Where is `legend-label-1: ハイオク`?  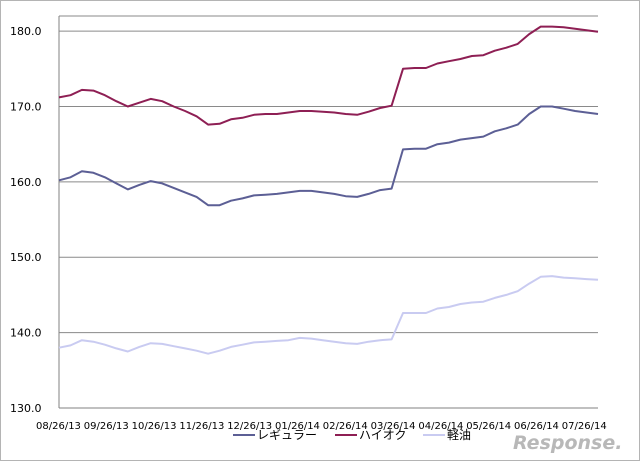
legend-label-1: ハイオク is located at coordinates (383, 435).